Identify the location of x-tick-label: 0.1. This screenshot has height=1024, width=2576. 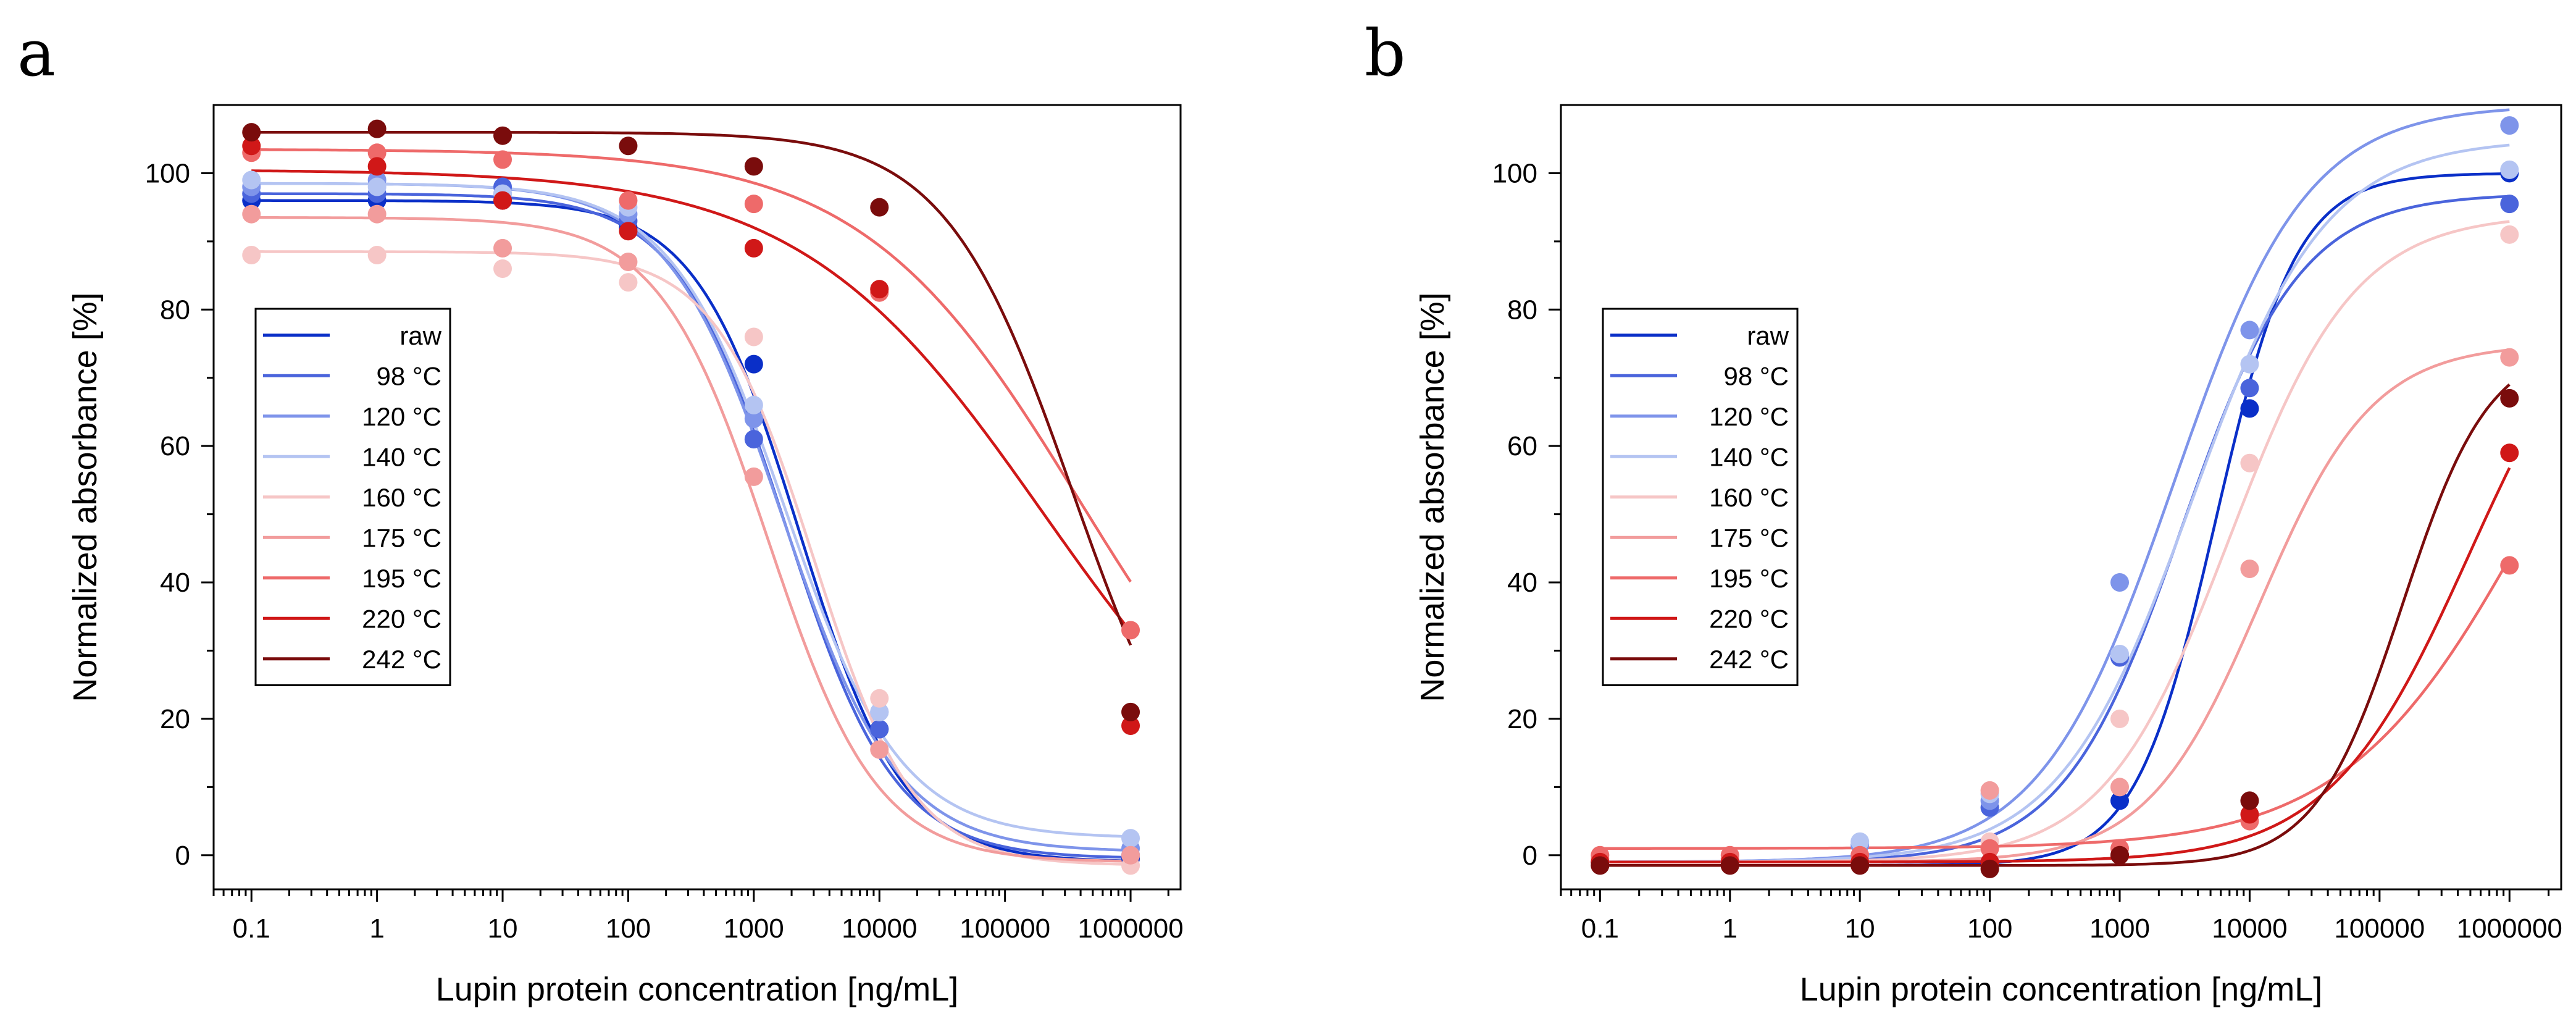
(1600, 928).